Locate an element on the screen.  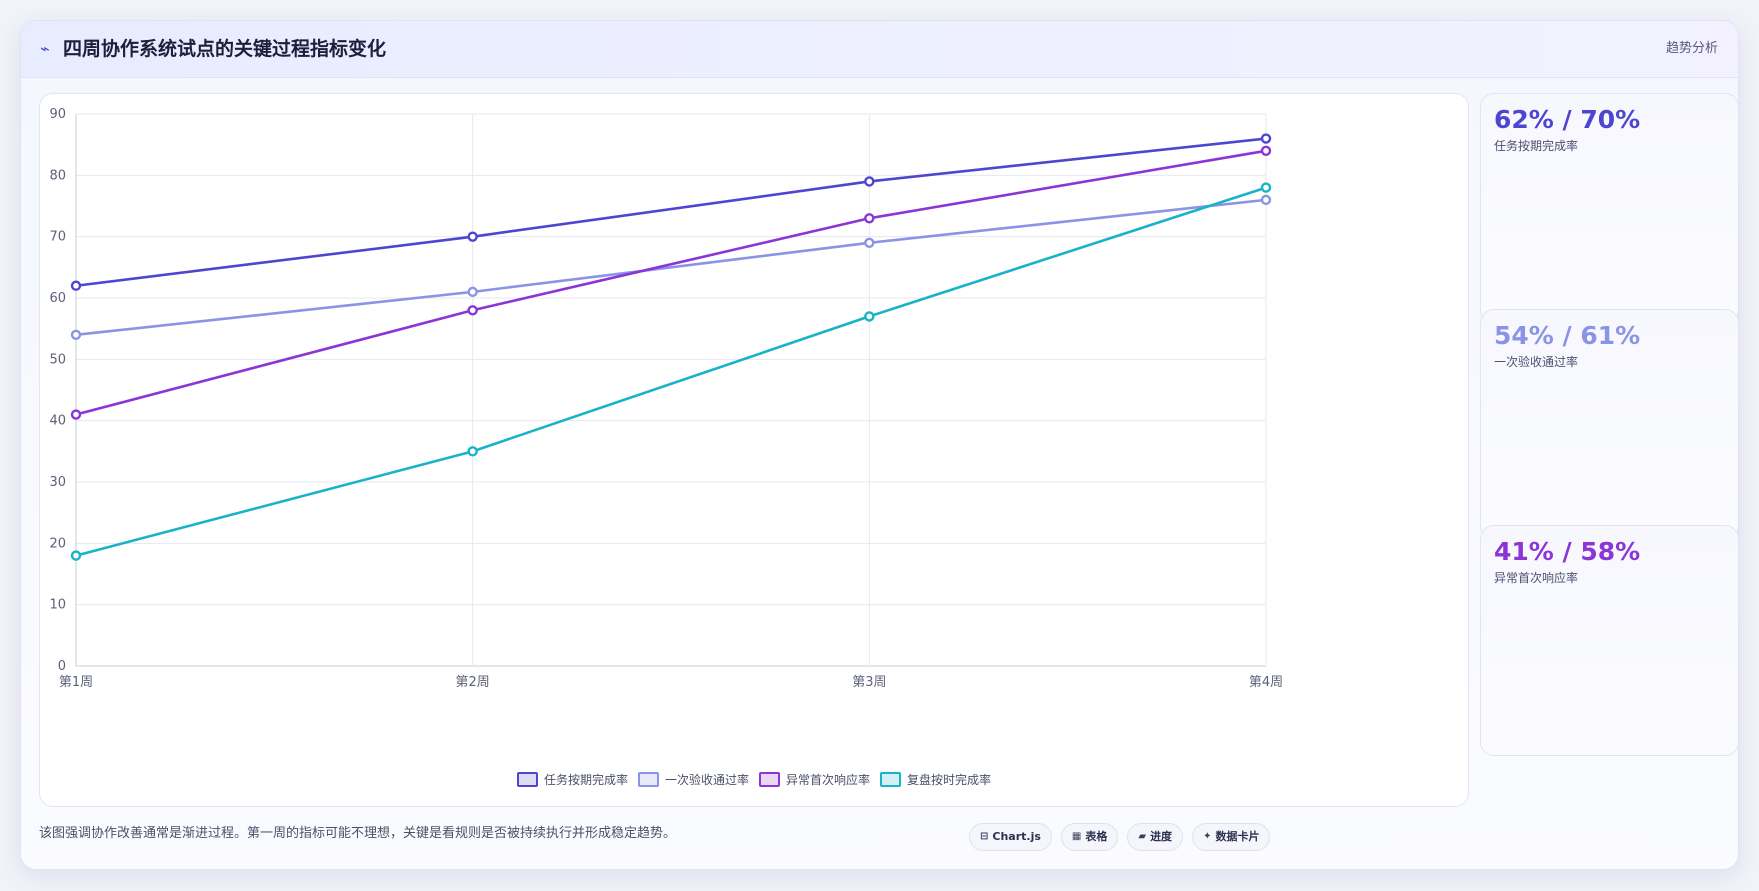
y-tick-label: 60 is located at coordinates (57, 298).